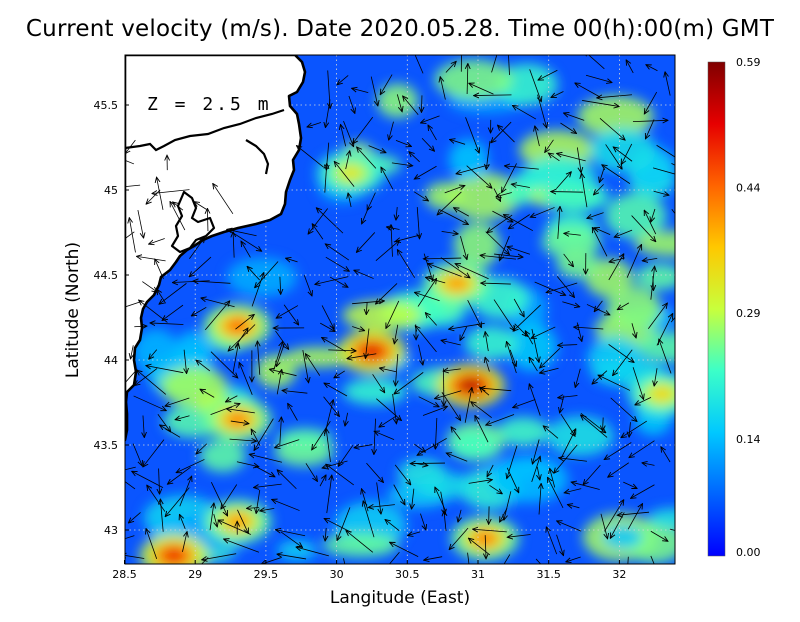 Image resolution: width=800 pixels, height=622 pixels. Describe the element at coordinates (111, 530) in the screenshot. I see `y-tick-label: 43` at that location.